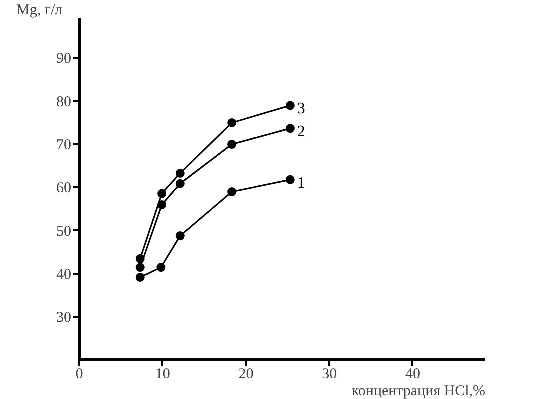 The width and height of the screenshot is (544, 399). What do you see at coordinates (246, 374) in the screenshot?
I see `x-tick-label: 20` at bounding box center [246, 374].